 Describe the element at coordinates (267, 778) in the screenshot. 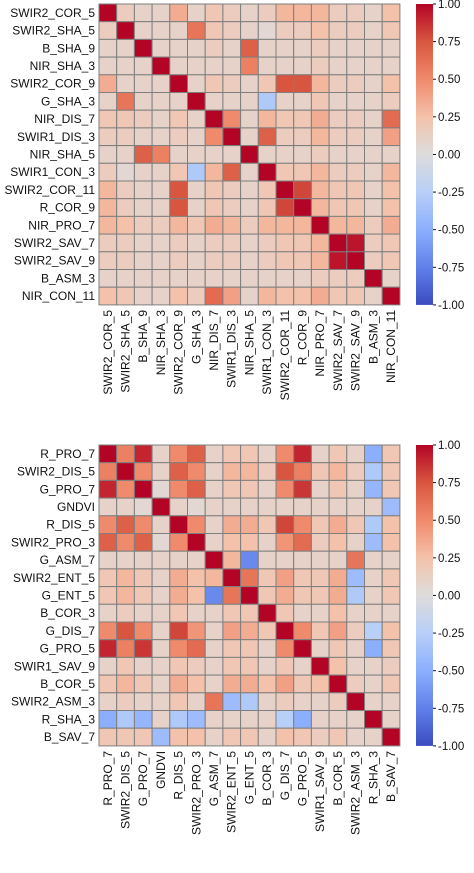

I see `x-tick-label: B_COR_3` at that location.